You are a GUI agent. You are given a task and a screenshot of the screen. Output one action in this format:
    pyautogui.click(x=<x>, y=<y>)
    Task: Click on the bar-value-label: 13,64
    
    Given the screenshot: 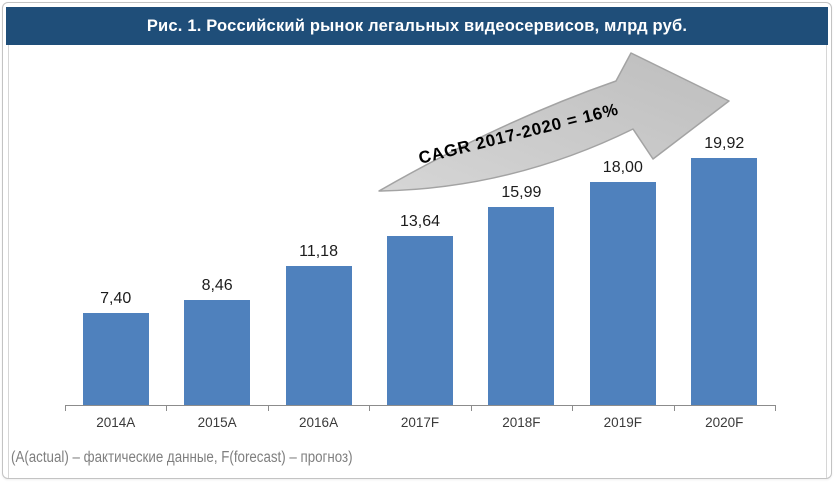 What is the action you would take?
    pyautogui.click(x=419, y=222)
    